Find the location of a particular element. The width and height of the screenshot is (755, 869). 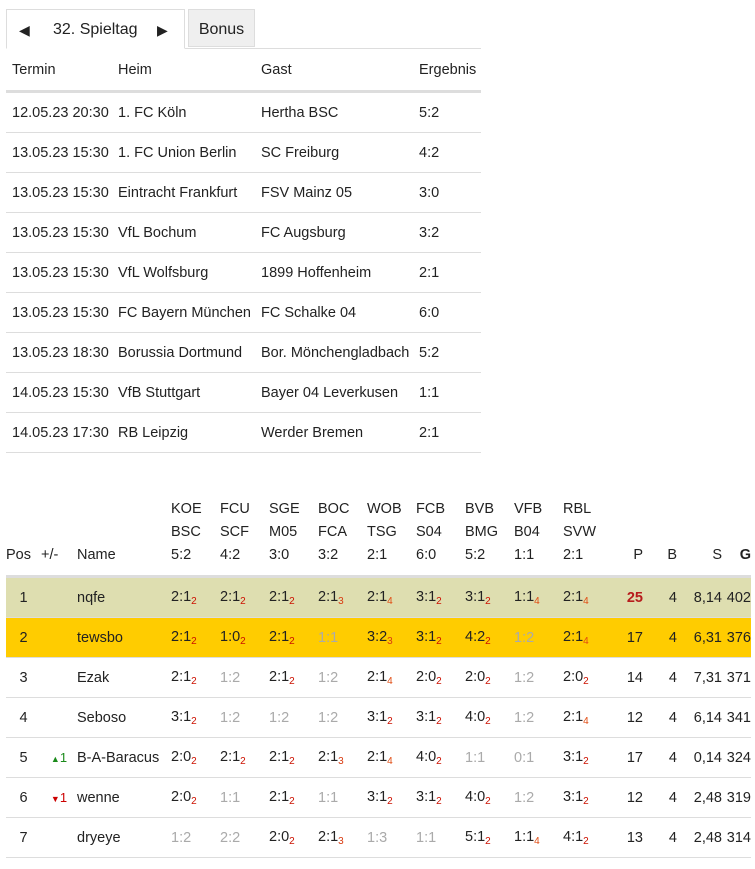

player-name: nqfe is located at coordinates (124, 597).